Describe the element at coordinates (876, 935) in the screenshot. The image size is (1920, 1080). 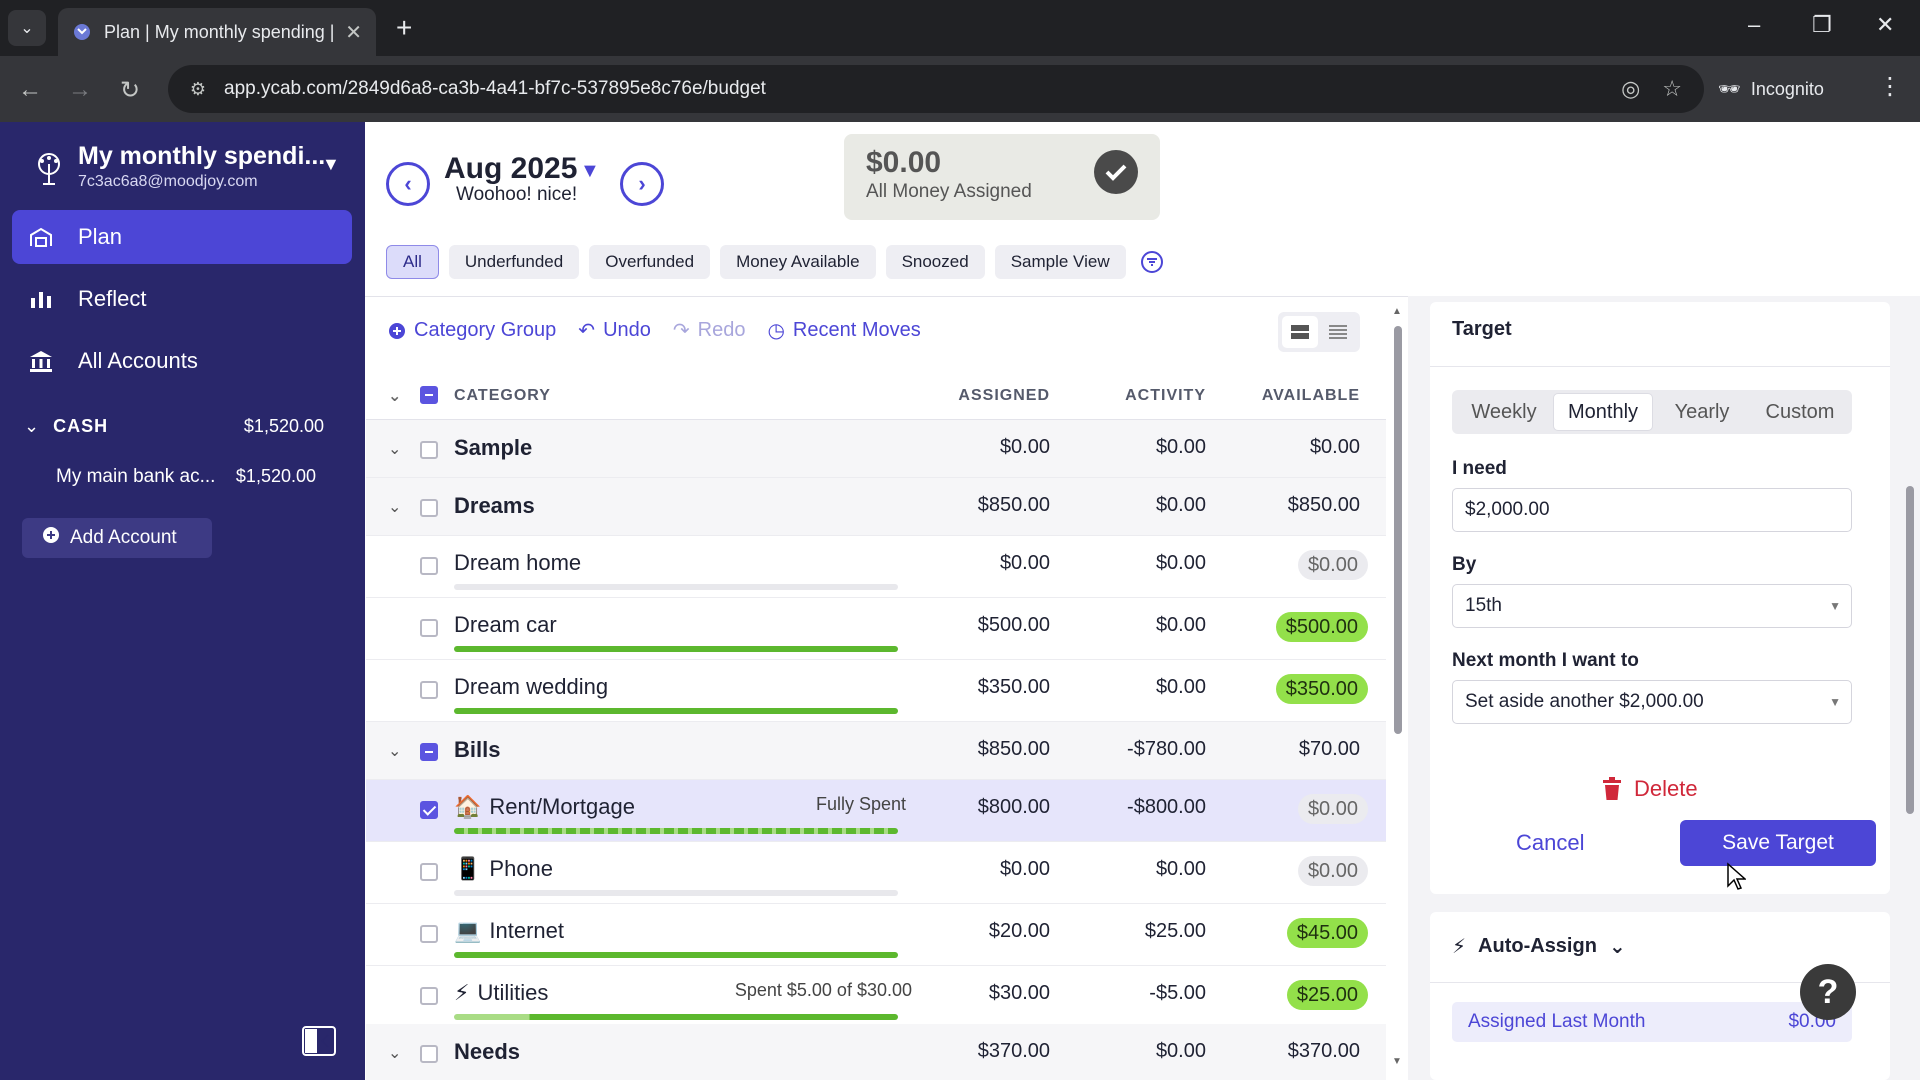
I see `category-row: 💻 Internet $20.00 $25.00 $45.00` at that location.